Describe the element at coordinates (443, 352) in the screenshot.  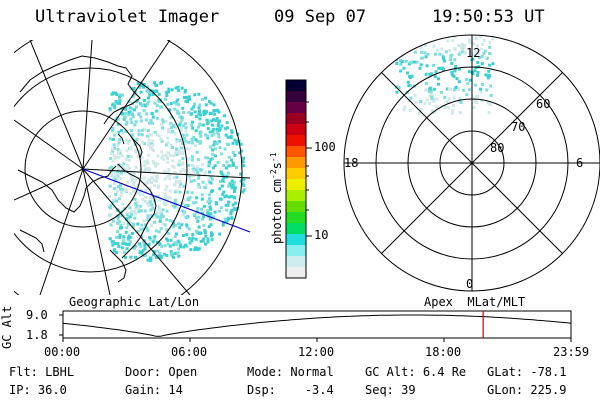
I see `altitude-xtick-3: 18:00` at that location.